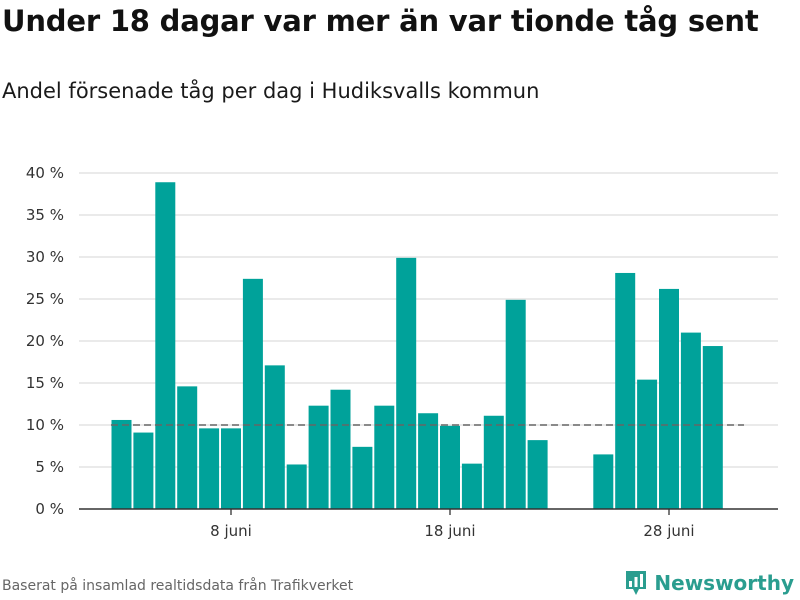 The width and height of the screenshot is (800, 600). I want to click on brand-name: Newsworthy, so click(724, 583).